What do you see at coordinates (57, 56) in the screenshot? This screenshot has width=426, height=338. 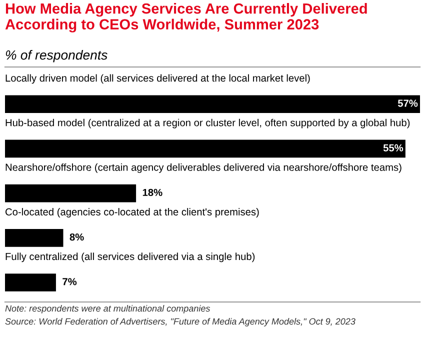 I see `chart-subtitle: % of respondents` at bounding box center [57, 56].